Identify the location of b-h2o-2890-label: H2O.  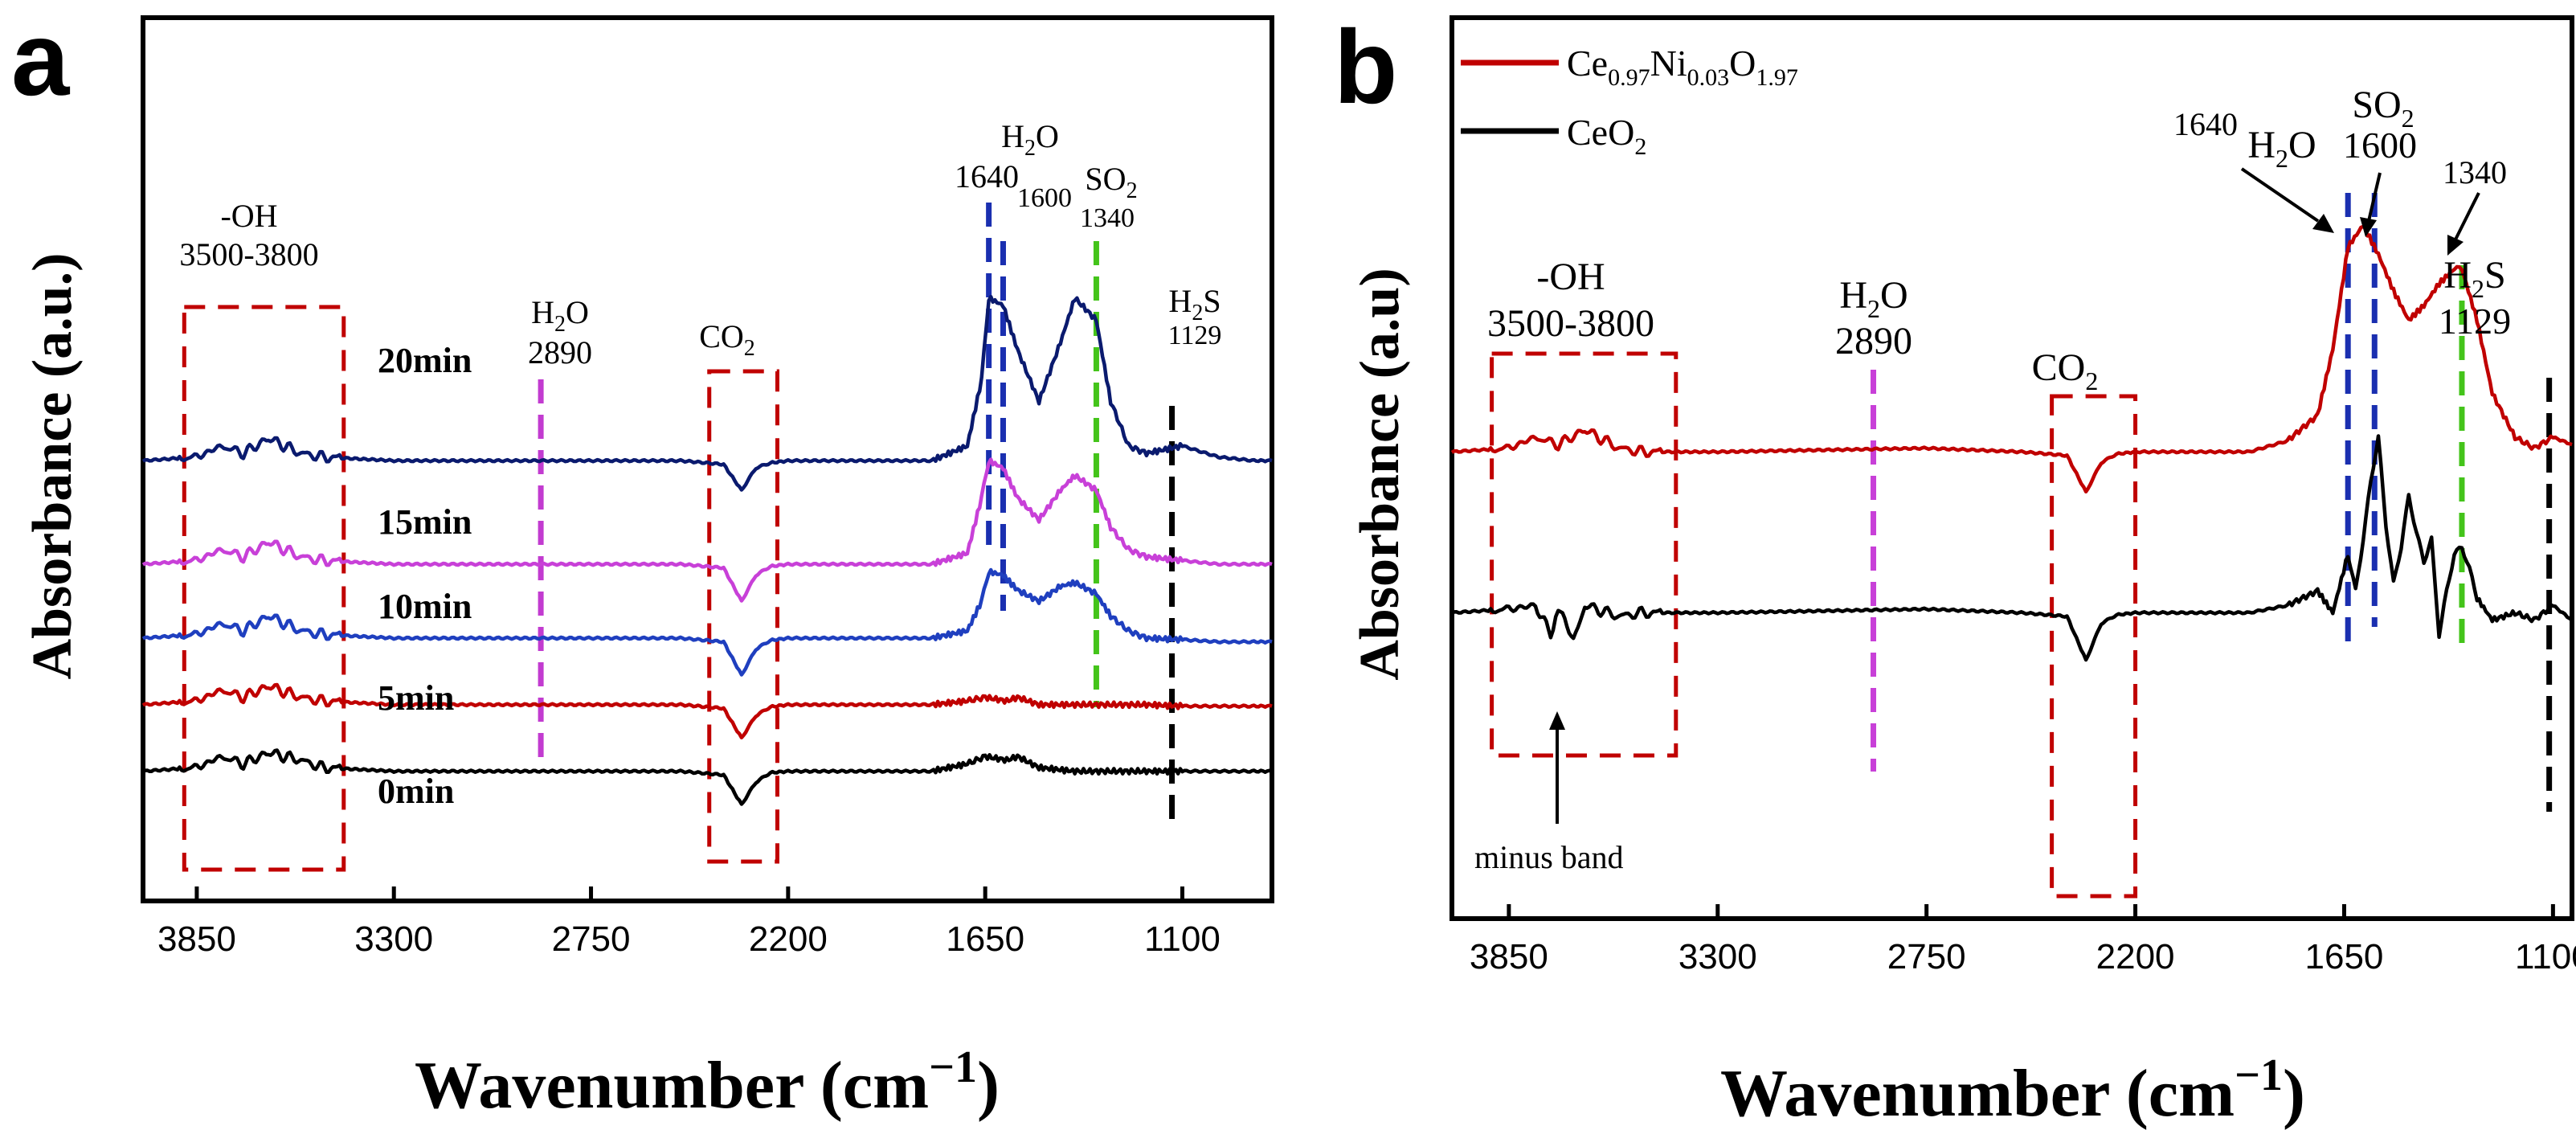
(1873, 298).